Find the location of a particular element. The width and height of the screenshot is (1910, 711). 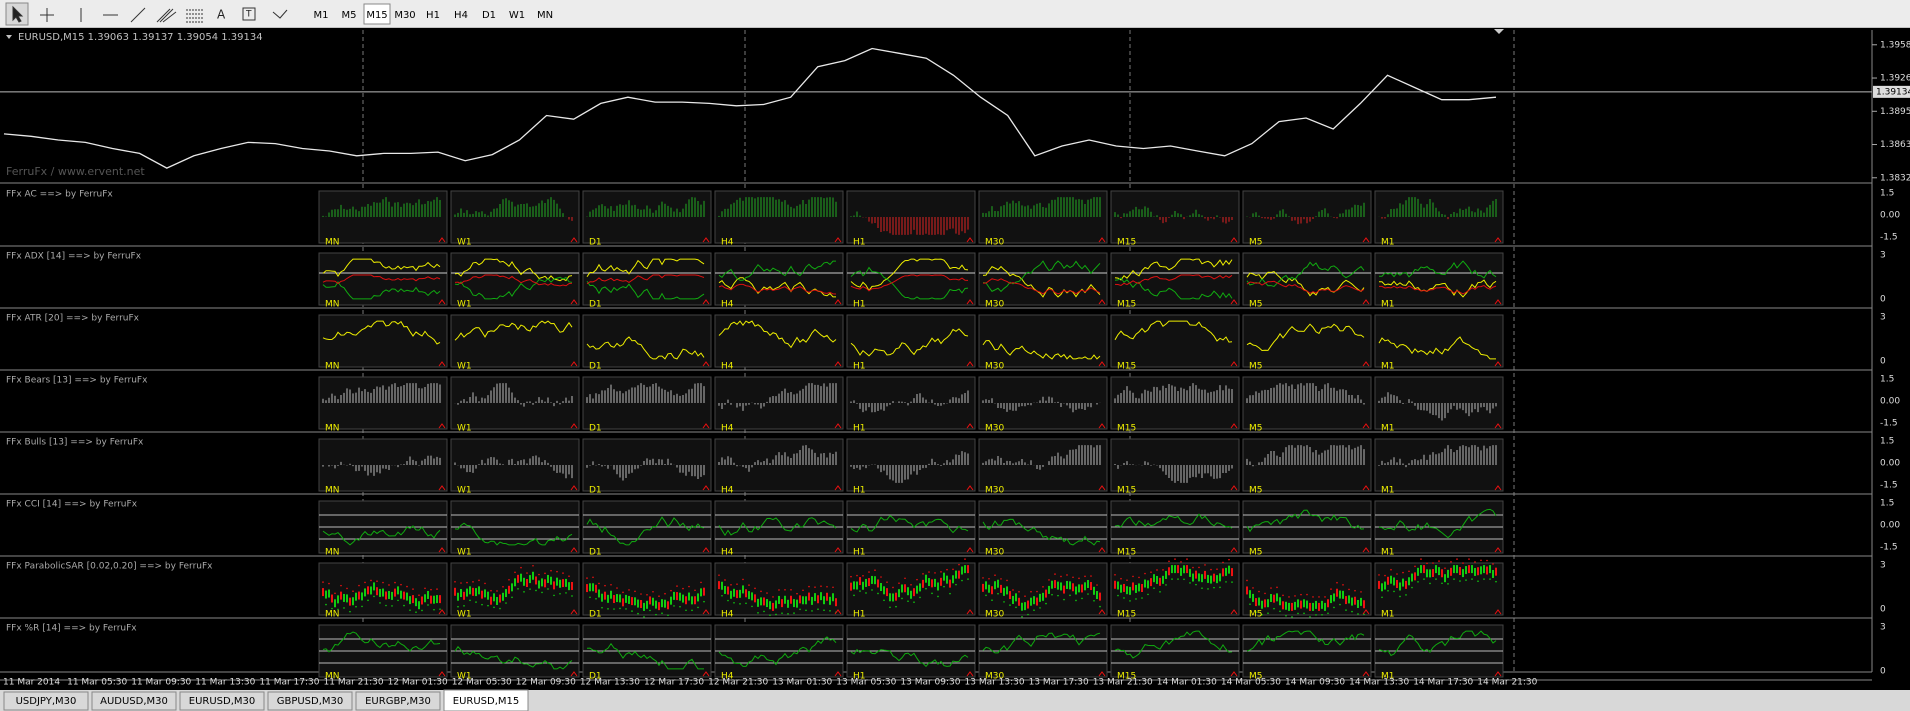

tab-label: AUDUSD,M30 is located at coordinates (134, 701).